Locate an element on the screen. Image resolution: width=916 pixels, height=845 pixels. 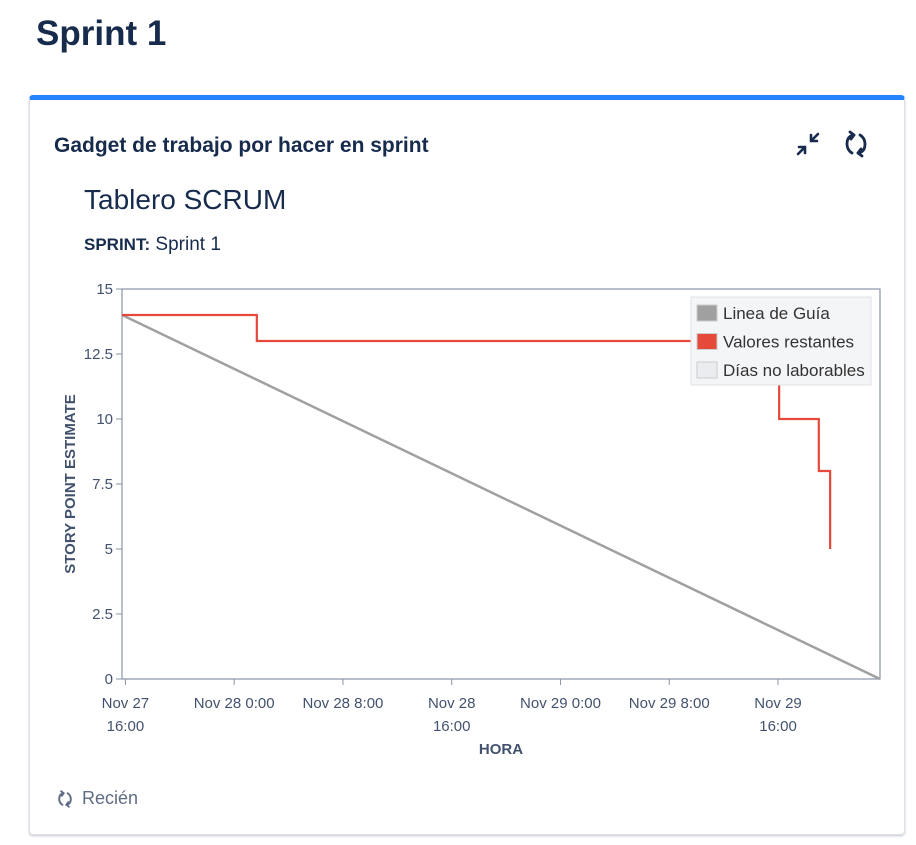
x-tick-label: Nov 29 is located at coordinates (778, 703).